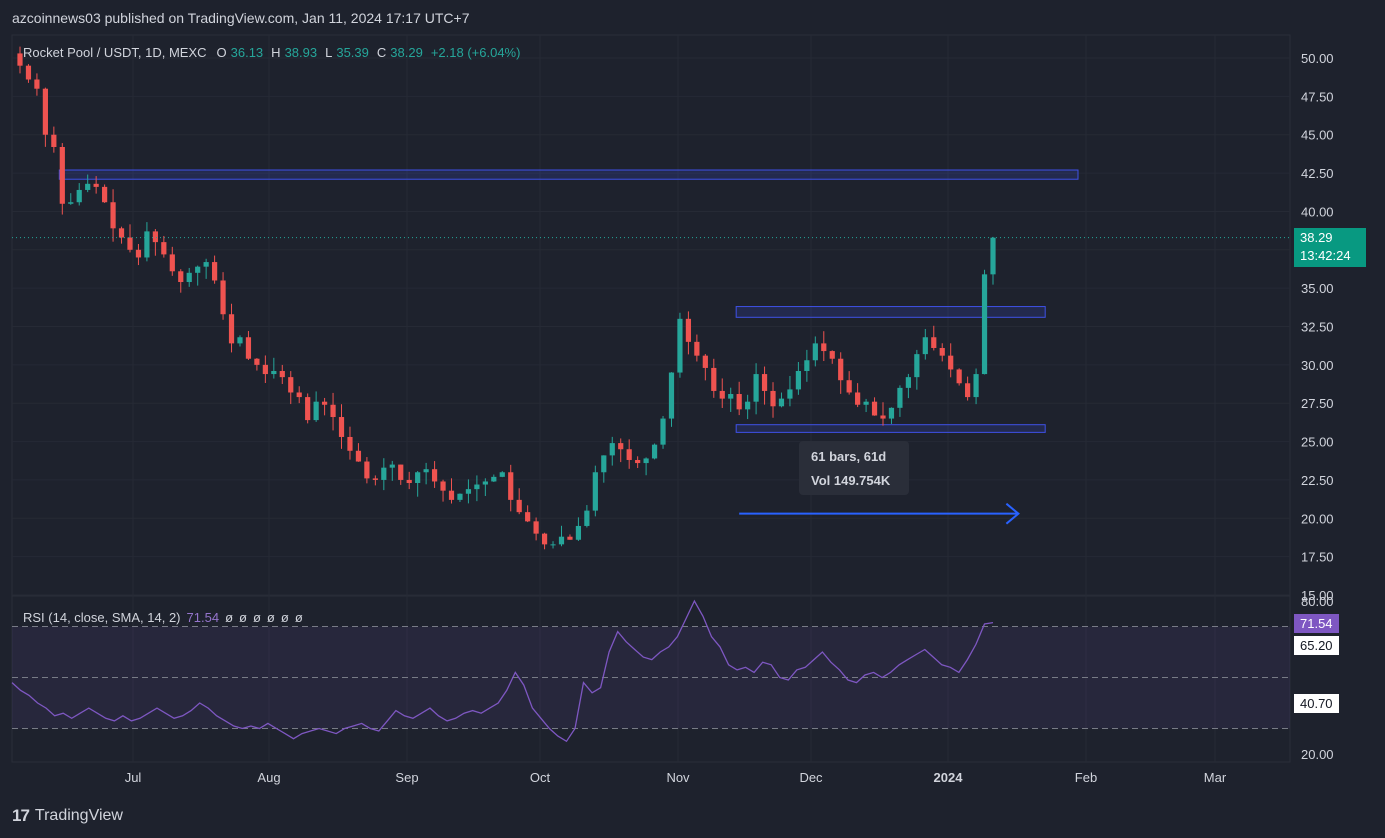 This screenshot has width=1385, height=838. What do you see at coordinates (301, 52) in the screenshot?
I see `high-value: 38.93` at bounding box center [301, 52].